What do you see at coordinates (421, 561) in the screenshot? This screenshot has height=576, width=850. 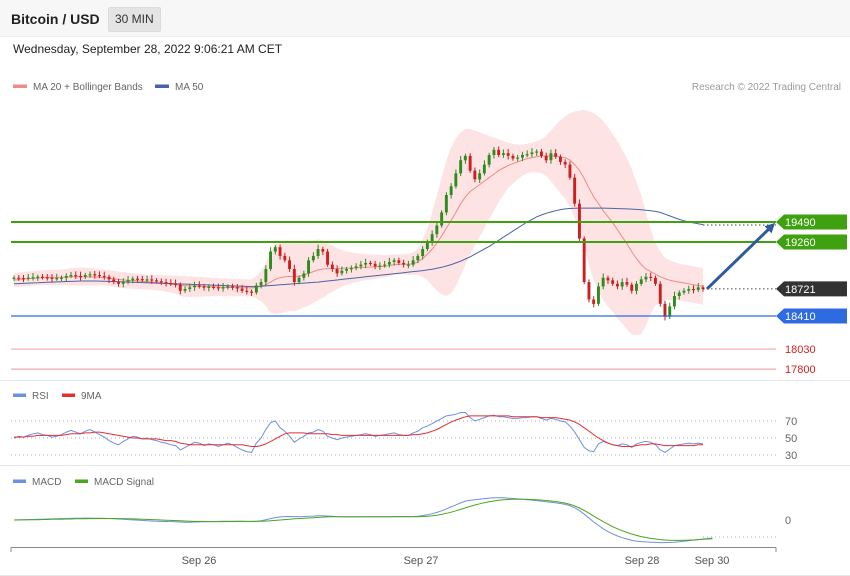 I see `x-tick-label: Sep 27` at bounding box center [421, 561].